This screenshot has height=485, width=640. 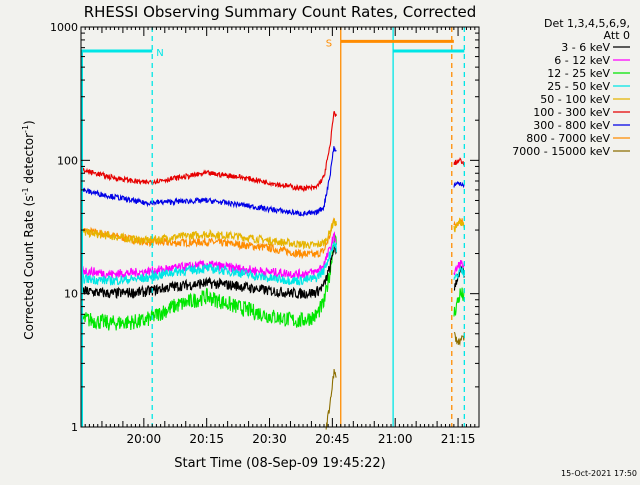 What do you see at coordinates (561, 151) in the screenshot?
I see `legend-entry-label: 7000 - 15000 keV` at bounding box center [561, 151].